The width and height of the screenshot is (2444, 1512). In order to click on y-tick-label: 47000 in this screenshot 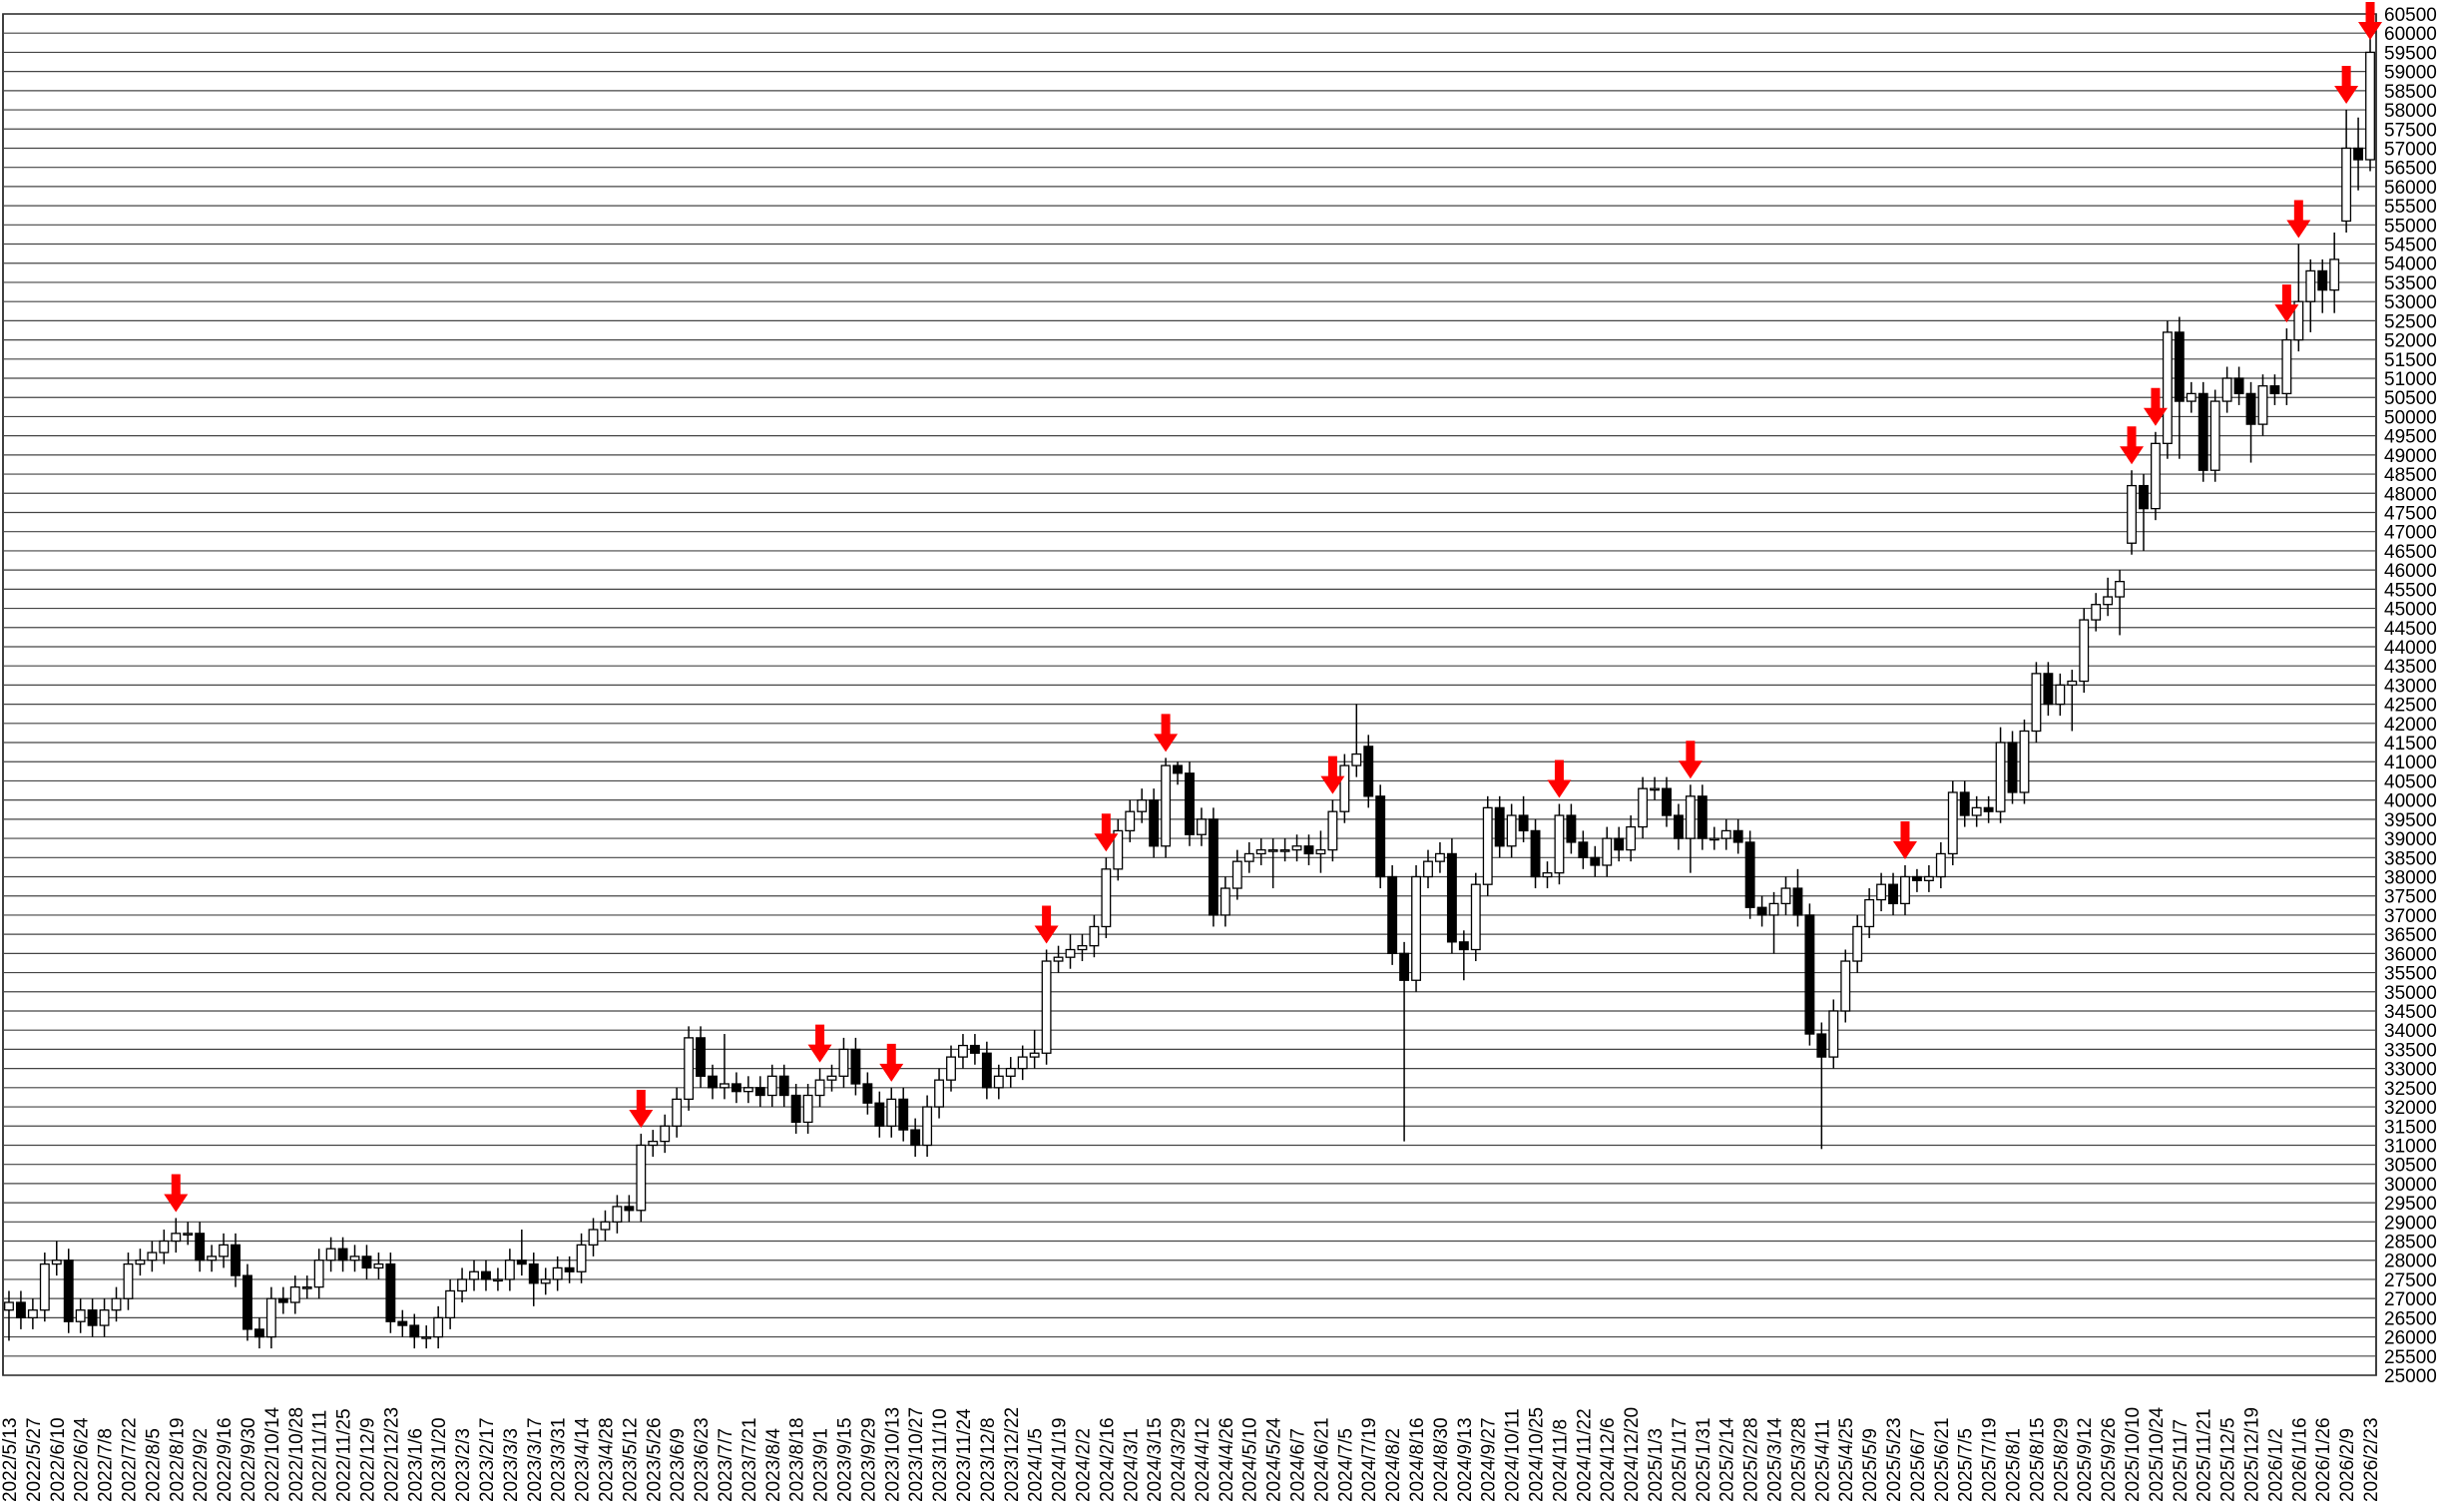, I will do `click(2410, 533)`.